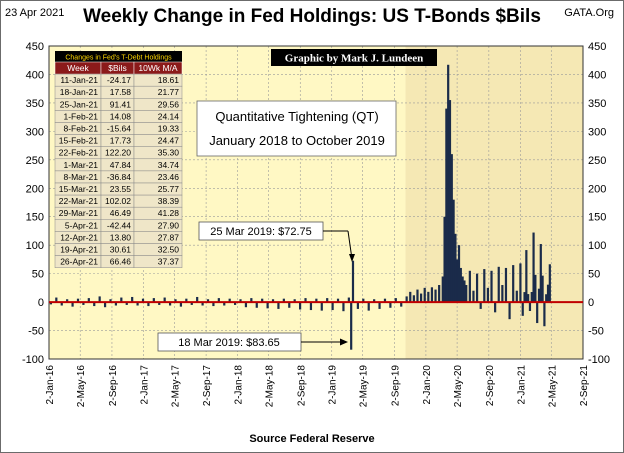 The width and height of the screenshot is (624, 453). I want to click on table-cell: 15-Mar-21, so click(78, 189).